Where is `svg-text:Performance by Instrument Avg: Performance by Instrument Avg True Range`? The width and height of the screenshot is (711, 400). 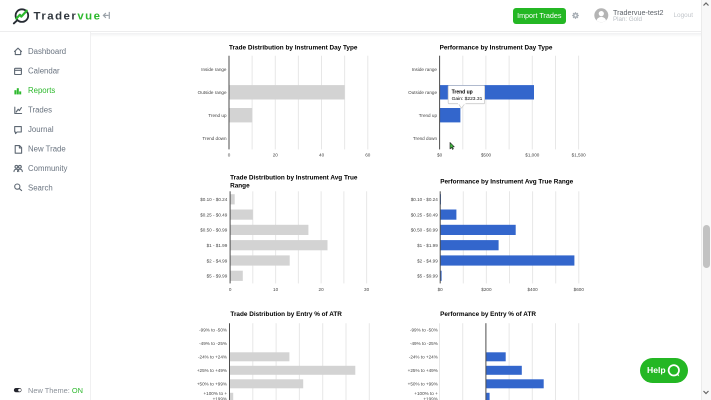
svg-text:Performance by Instrument Avg: Performance by Instrument Avg True Range is located at coordinates (506, 182).